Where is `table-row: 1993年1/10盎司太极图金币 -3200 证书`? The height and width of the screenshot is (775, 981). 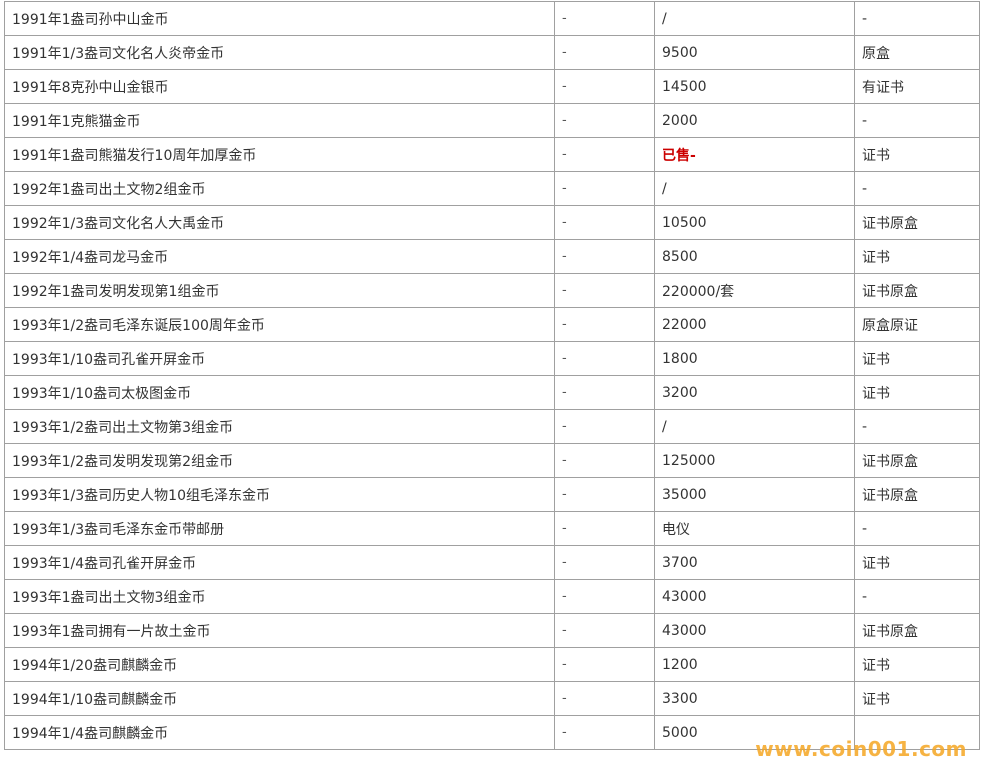
table-row: 1993年1/10盎司太极图金币 -3200 证书 is located at coordinates (492, 392).